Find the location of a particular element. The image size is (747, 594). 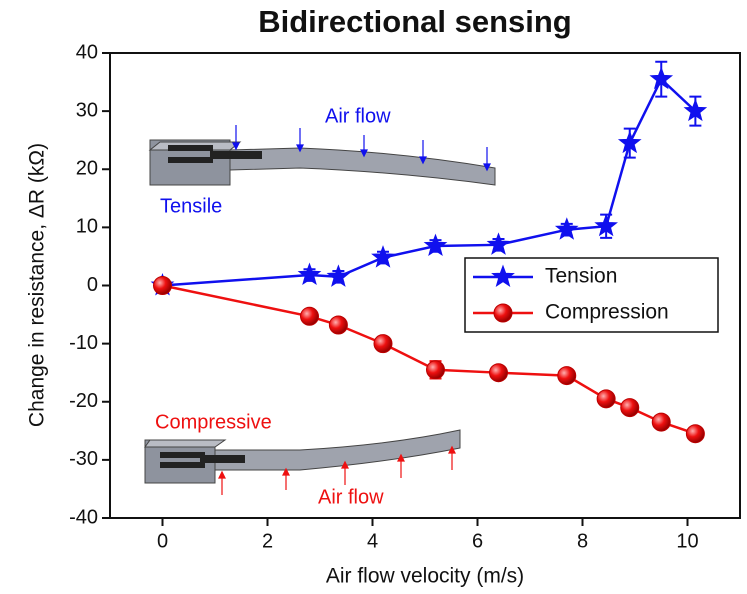

y-tick-label: 30 is located at coordinates (87, 110).